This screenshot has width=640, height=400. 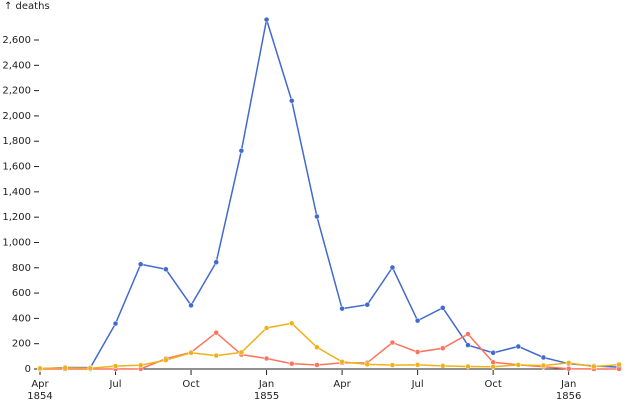 What do you see at coordinates (16, 116) in the screenshot?
I see `y-tick-label: 2,000` at bounding box center [16, 116].